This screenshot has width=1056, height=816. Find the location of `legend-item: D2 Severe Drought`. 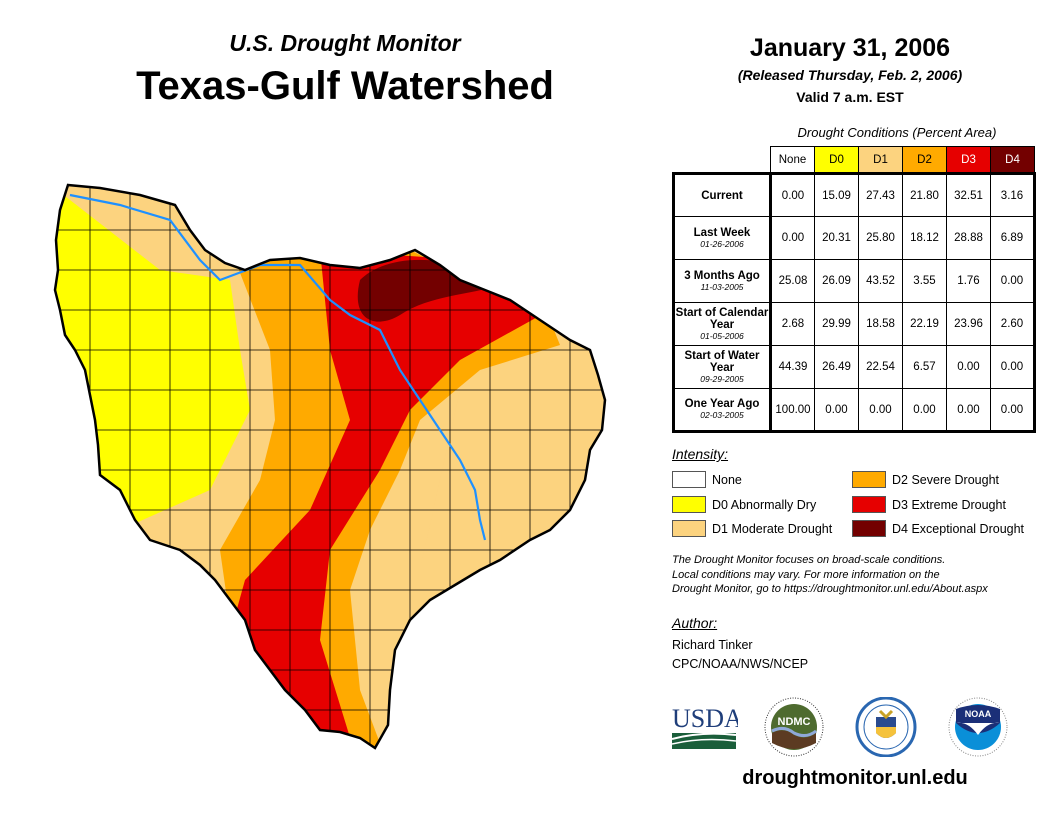

legend-item: D2 Severe Drought is located at coordinates (925, 479).